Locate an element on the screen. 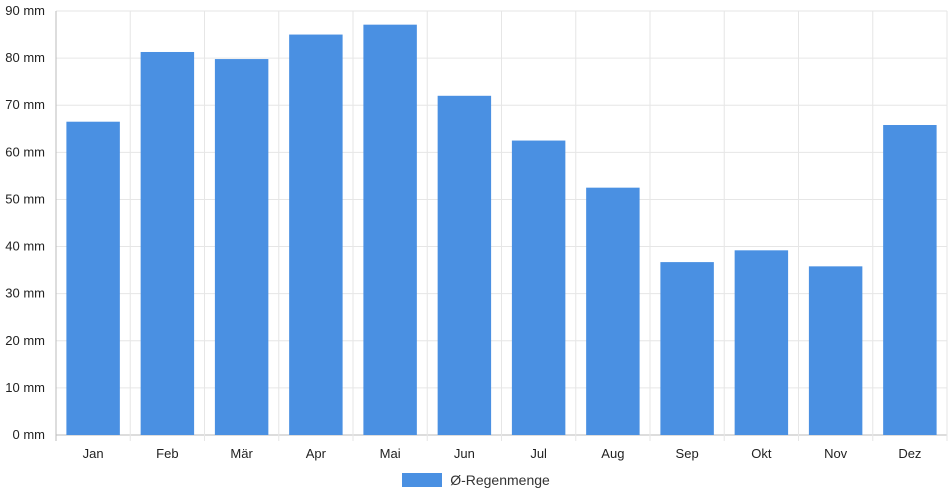  x-tick-label: Jun is located at coordinates (464, 453).